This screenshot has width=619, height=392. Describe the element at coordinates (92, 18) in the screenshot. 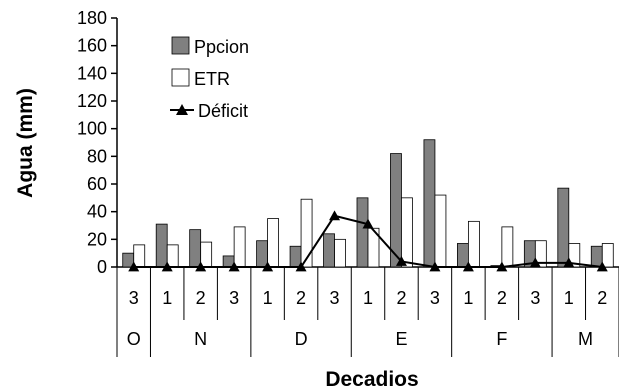

I see `y-tick-label: 180` at that location.